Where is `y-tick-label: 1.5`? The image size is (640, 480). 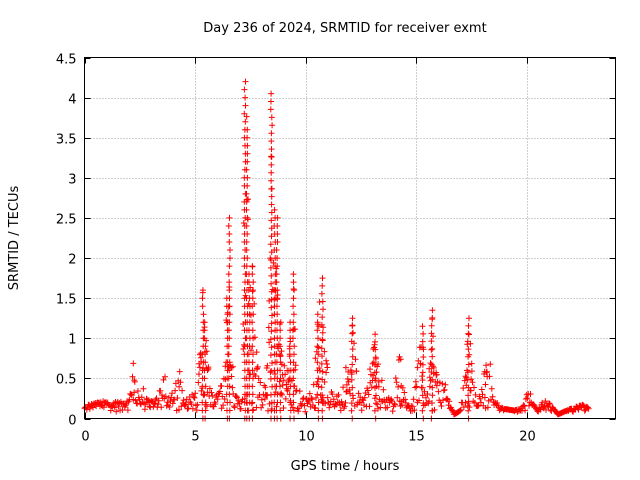
y-tick-label: 1.5 is located at coordinates (66, 300).